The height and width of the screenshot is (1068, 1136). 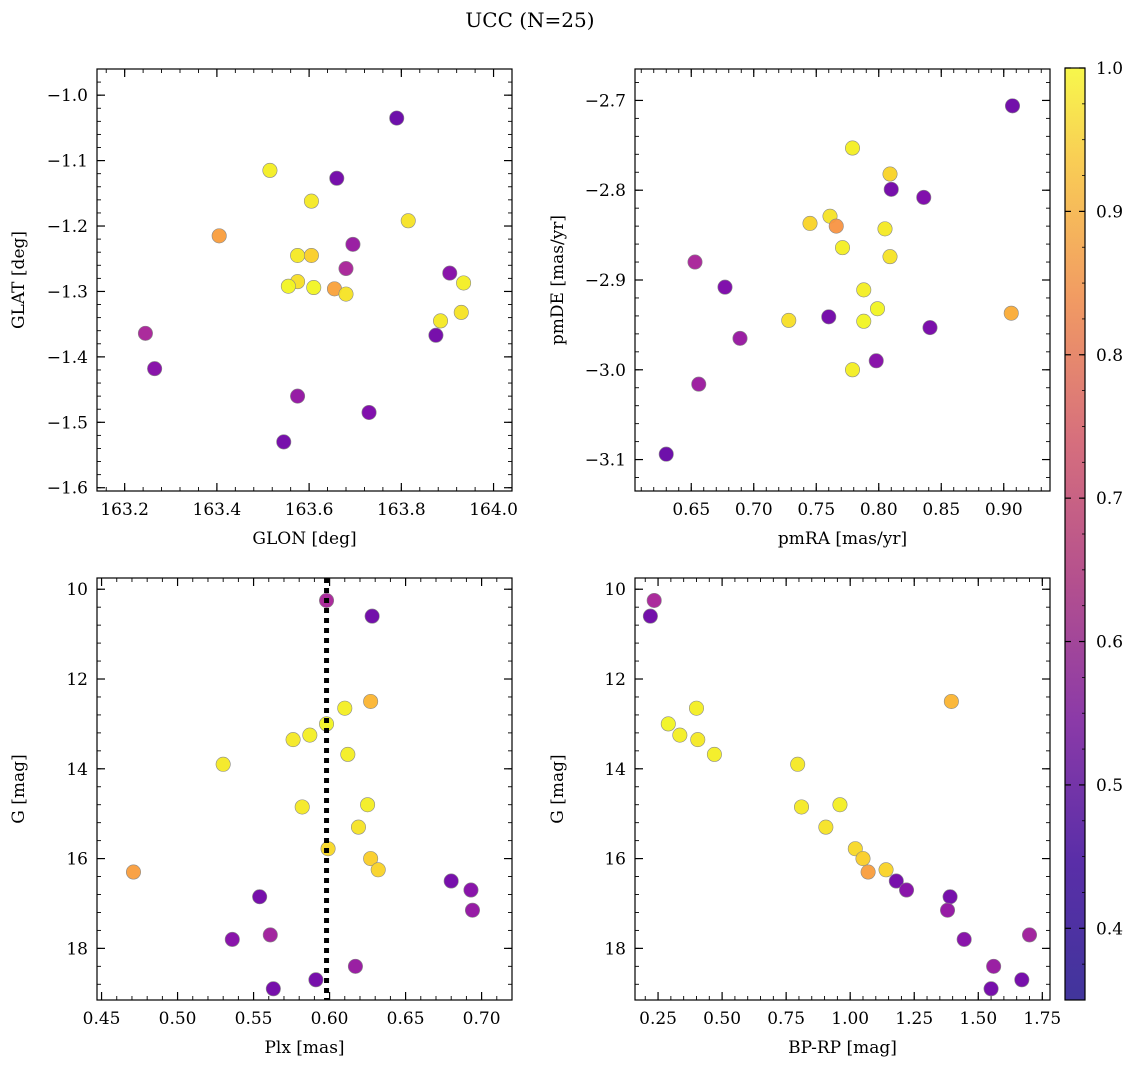 I want to click on y-tick-label: −1.0, so click(x=67, y=96).